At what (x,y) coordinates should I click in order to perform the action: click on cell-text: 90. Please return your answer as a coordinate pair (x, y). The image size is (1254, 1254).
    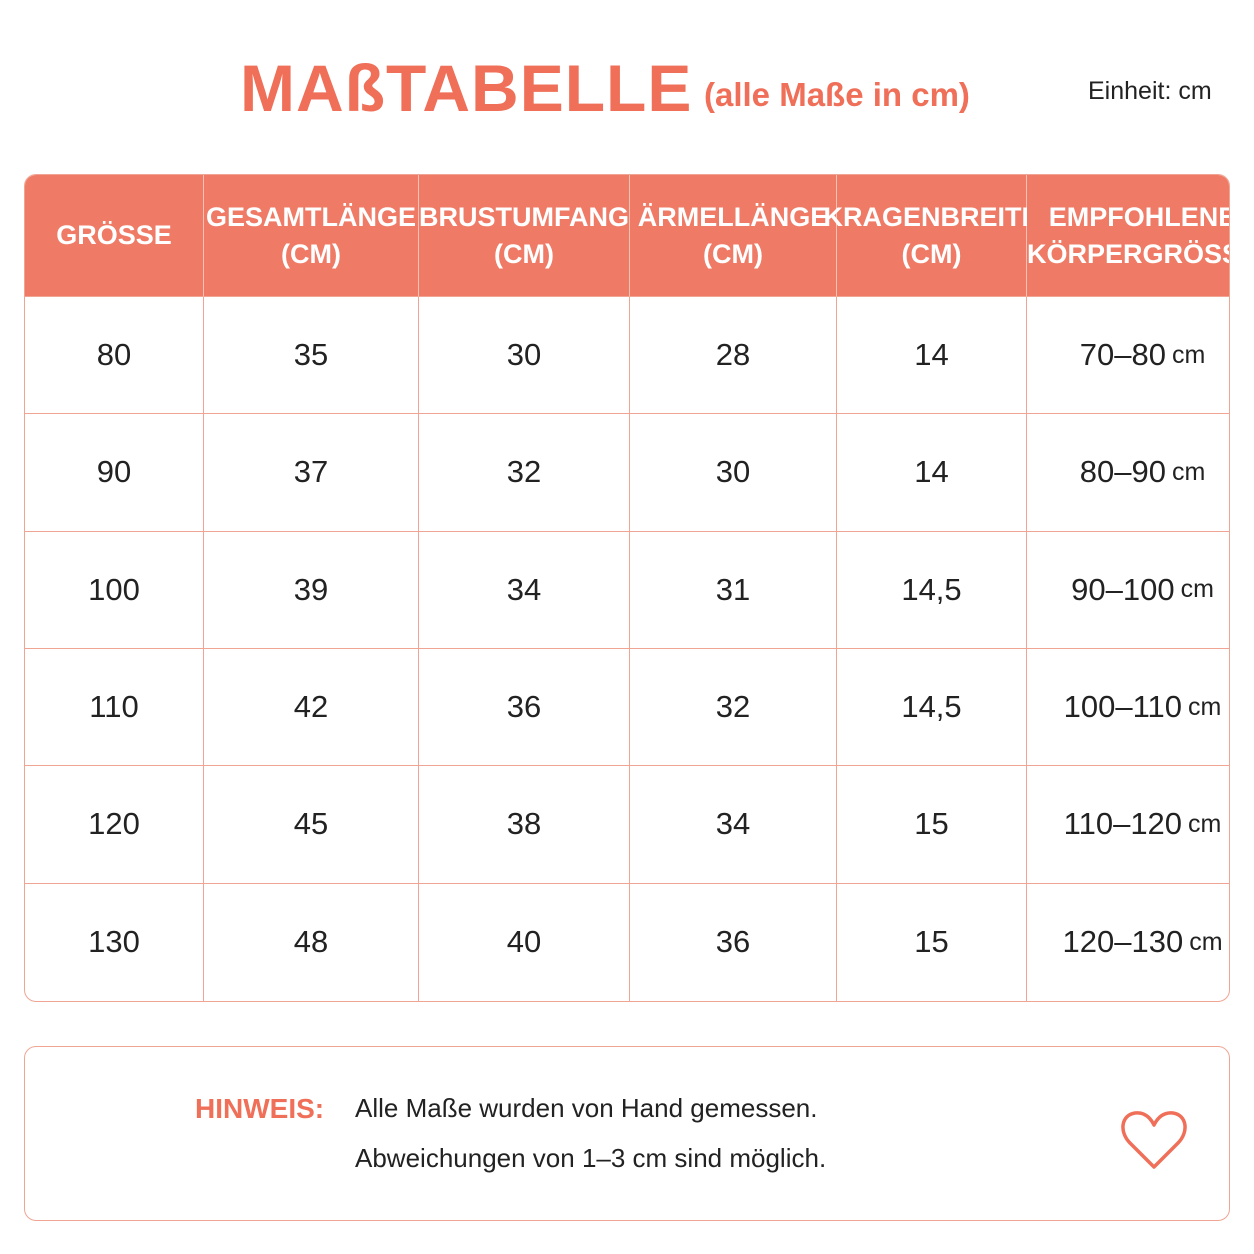
    Looking at the image, I should click on (114, 472).